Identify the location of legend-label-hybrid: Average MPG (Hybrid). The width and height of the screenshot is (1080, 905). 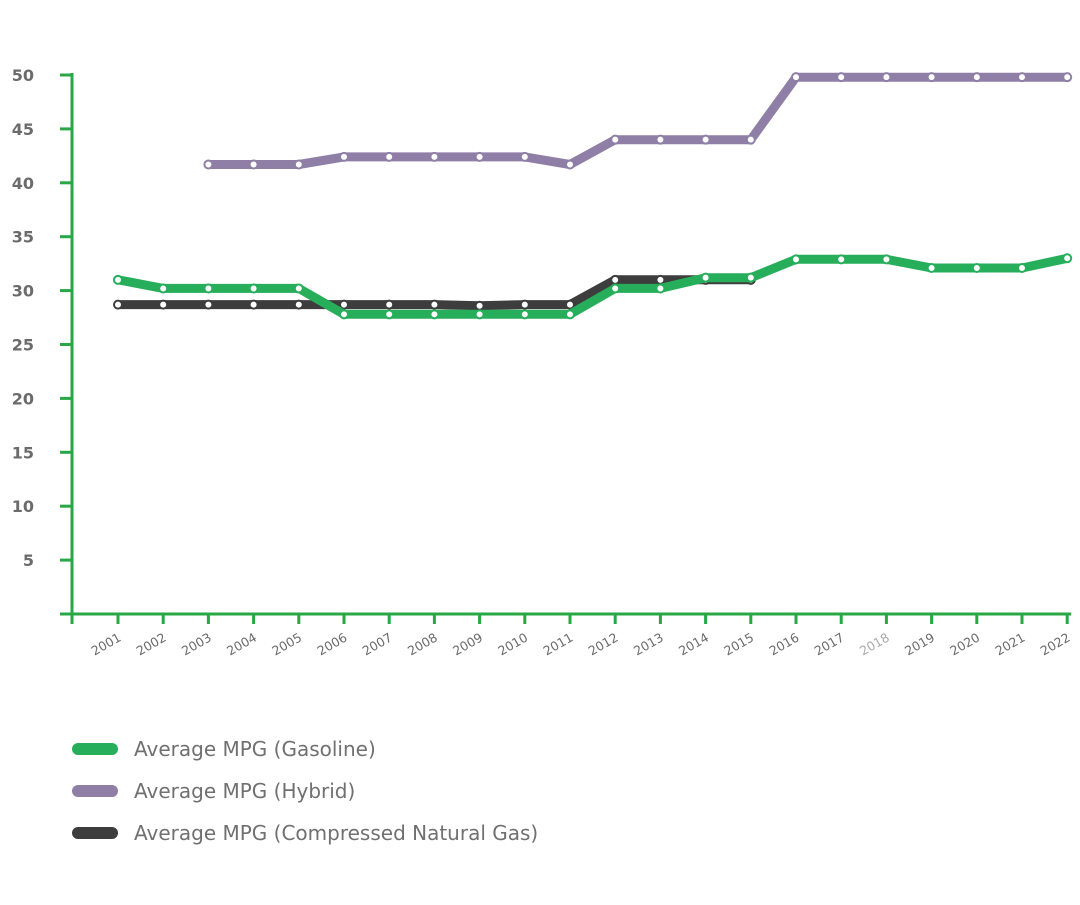
(245, 791).